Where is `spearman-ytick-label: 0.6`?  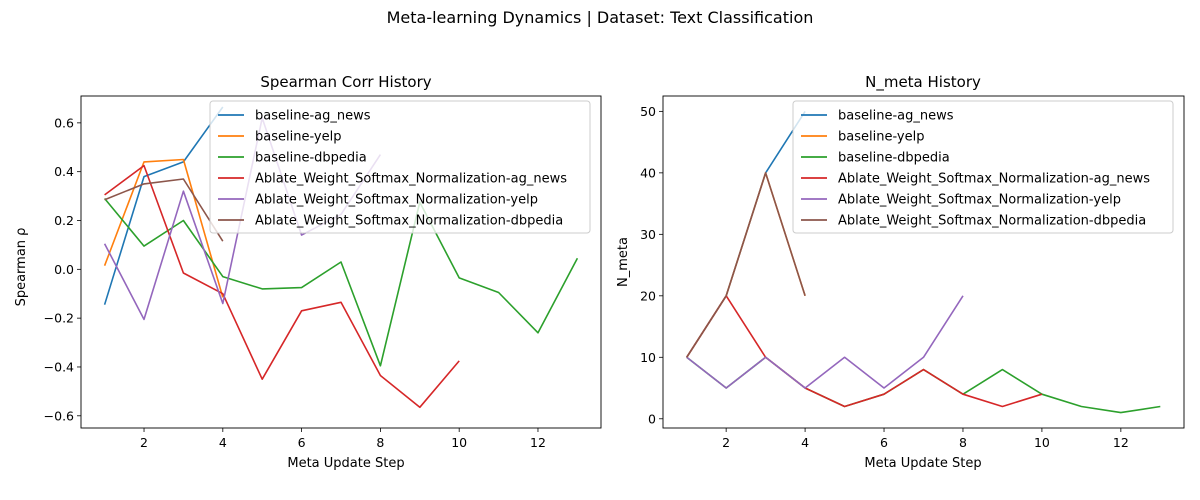 spearman-ytick-label: 0.6 is located at coordinates (64, 122).